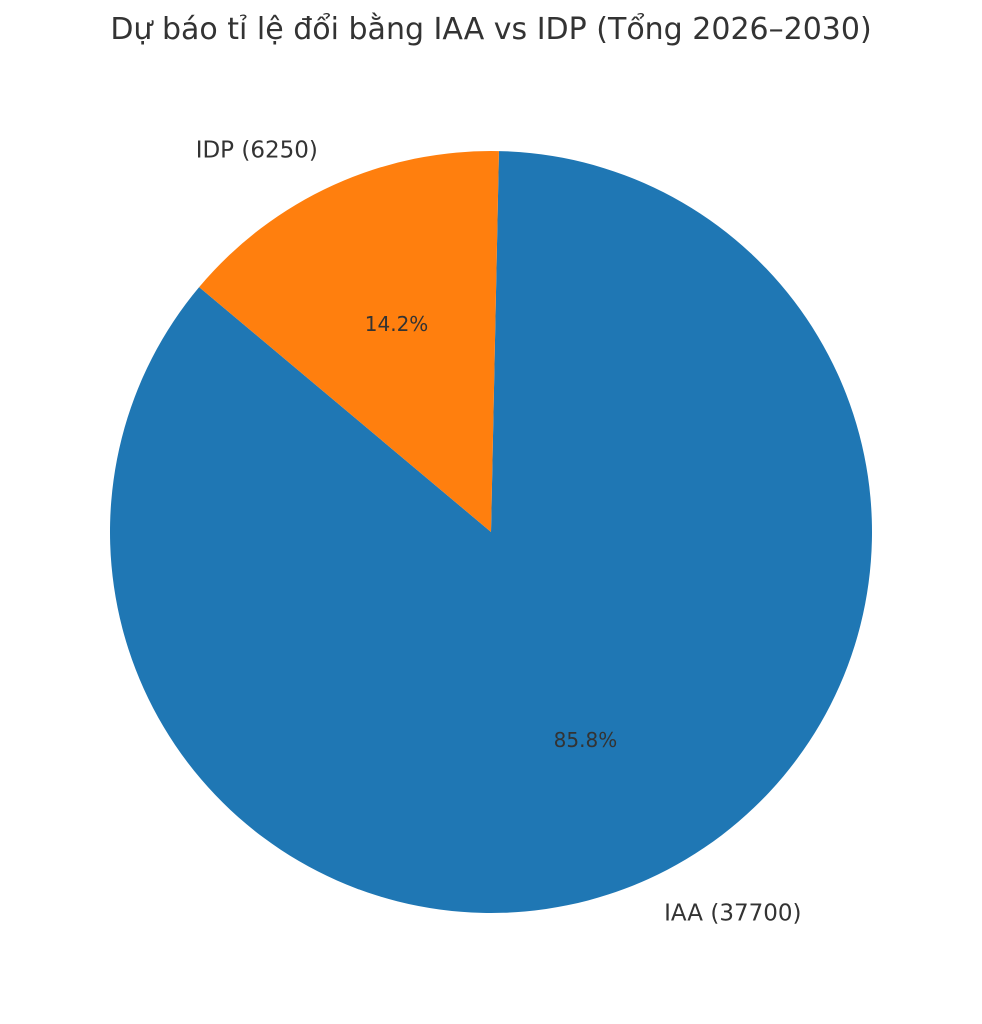 This screenshot has height=1024, width=982. Describe the element at coordinates (732, 914) in the screenshot. I see `category-label-iaa: IAA (37700)` at that location.